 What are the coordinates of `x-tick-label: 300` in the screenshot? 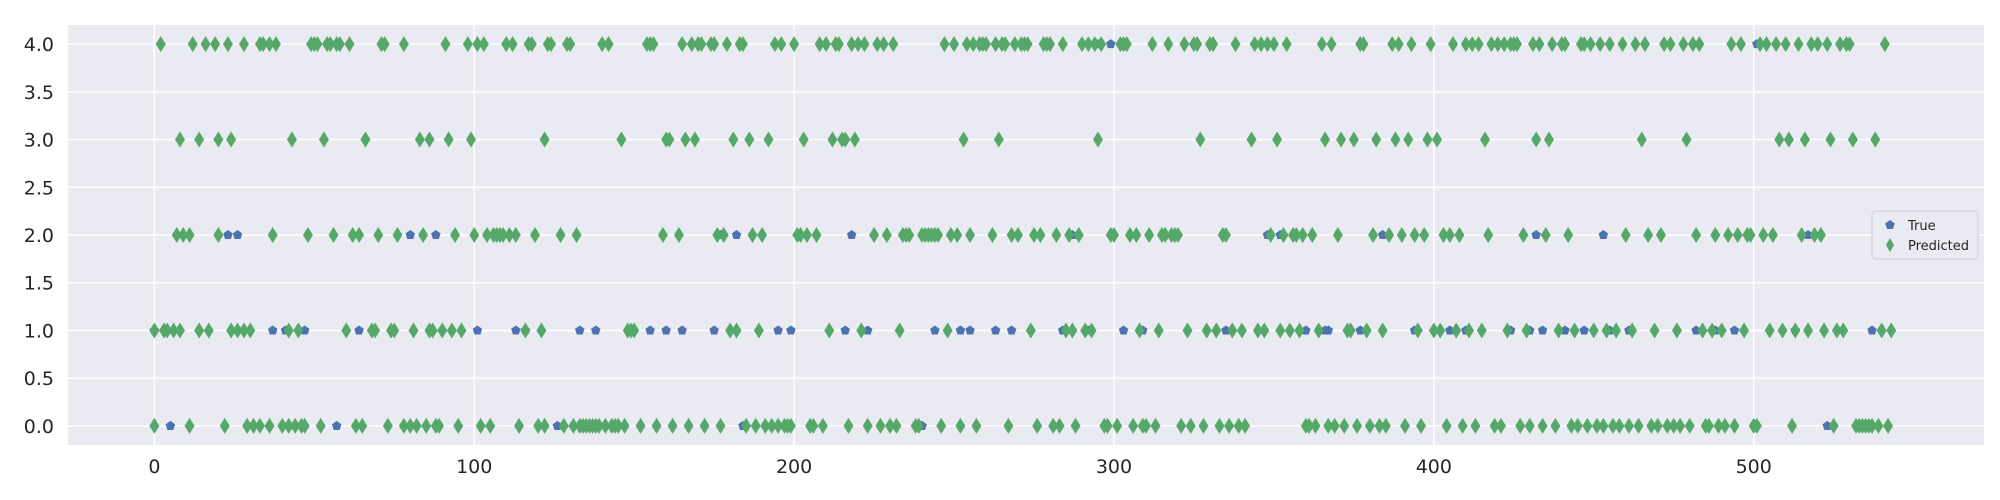 It's located at (1114, 467).